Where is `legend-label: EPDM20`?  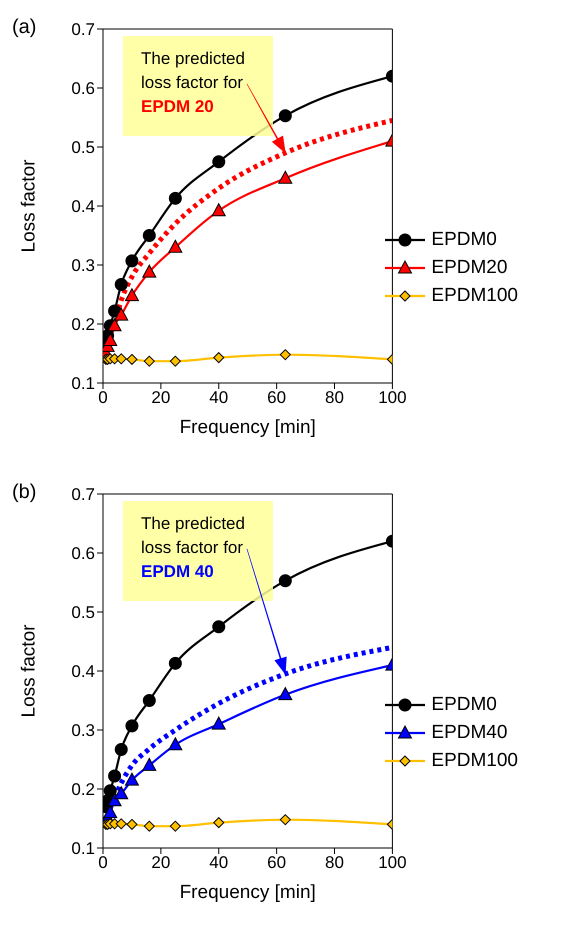
legend-label: EPDM20 is located at coordinates (469, 267).